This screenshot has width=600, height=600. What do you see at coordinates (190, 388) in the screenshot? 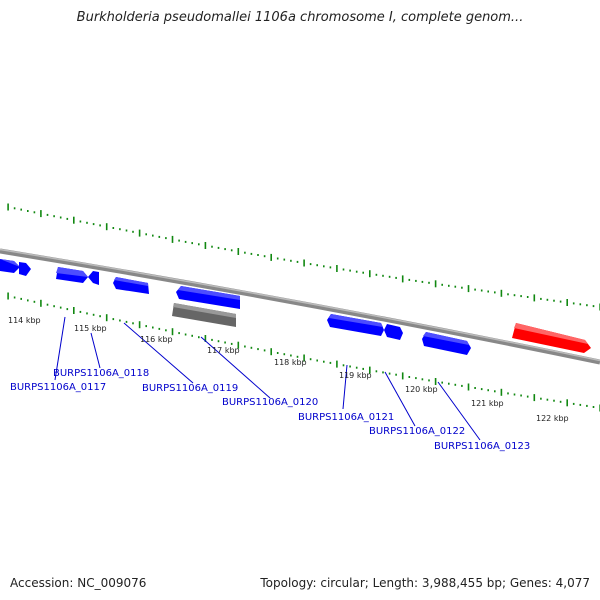
I see `gene-label: BURPS1106A_0119` at bounding box center [190, 388].